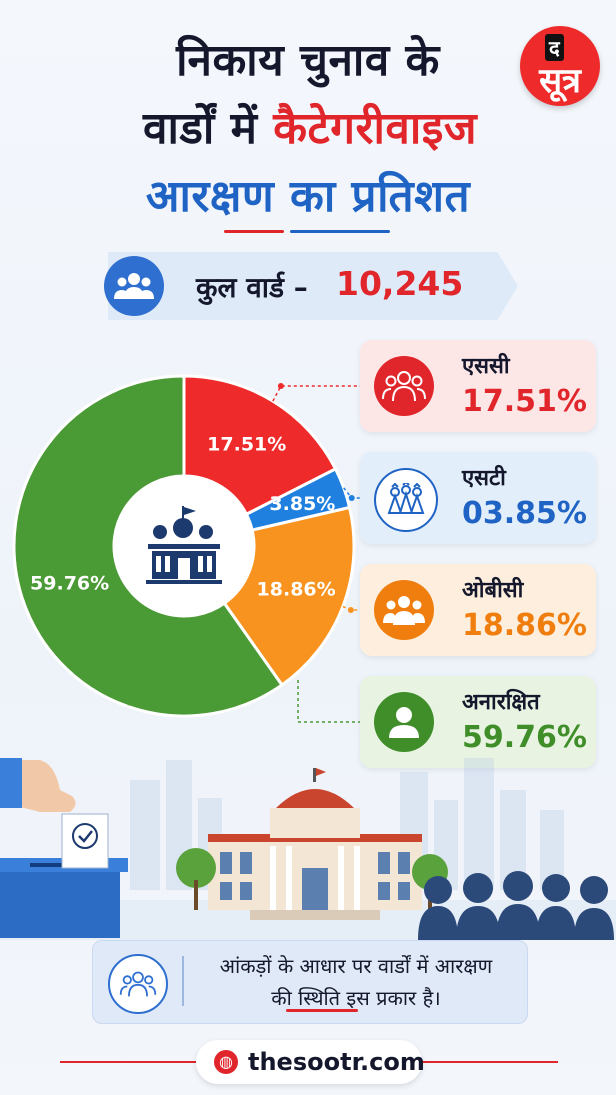  Describe the element at coordinates (315, 844) in the screenshot. I see `municipal-building-illustration` at that location.